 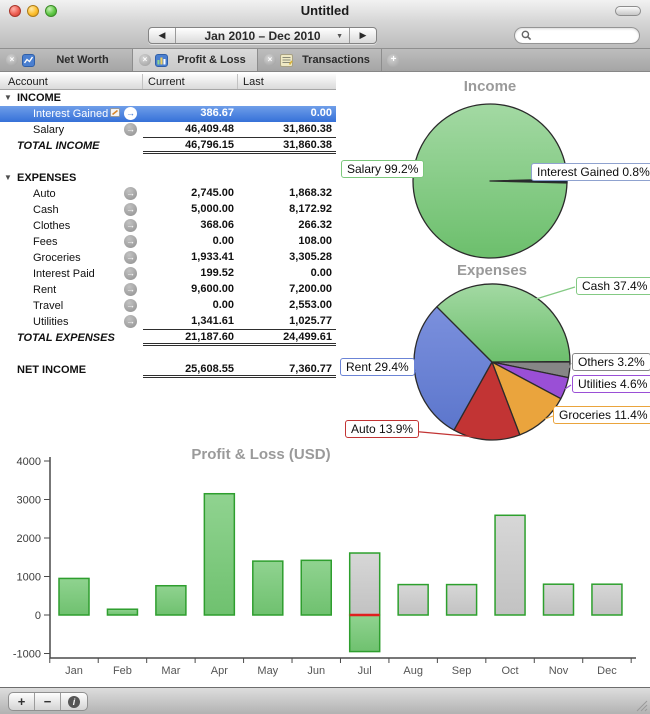 I want to click on table-row-salary: Salary → 46,409.48 31,860.38, so click(x=168, y=130).